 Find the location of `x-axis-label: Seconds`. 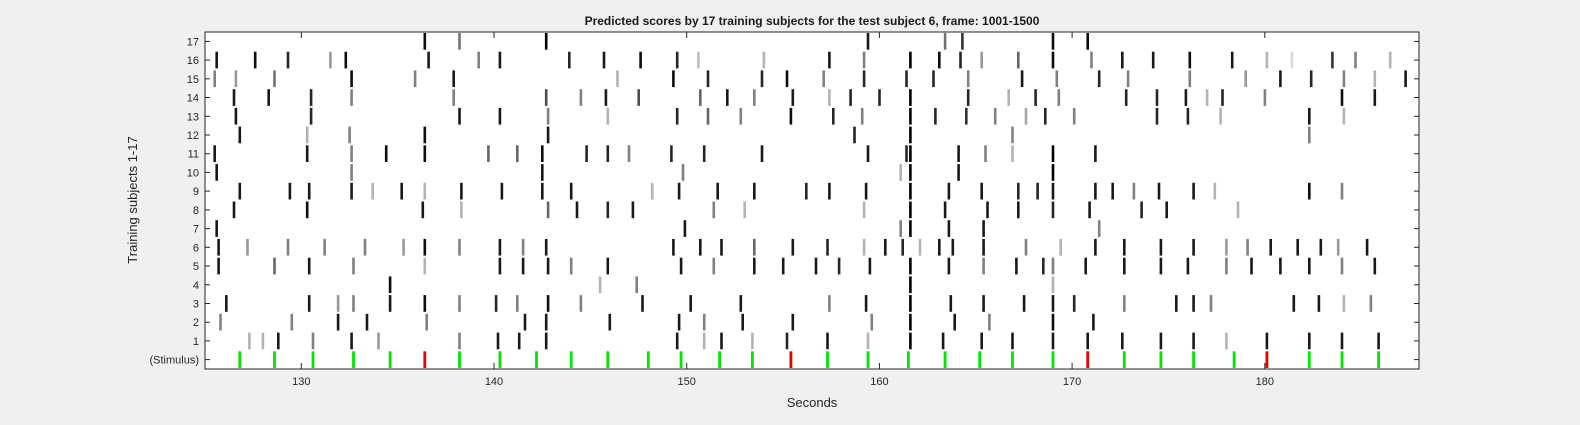

x-axis-label: Seconds is located at coordinates (812, 402).